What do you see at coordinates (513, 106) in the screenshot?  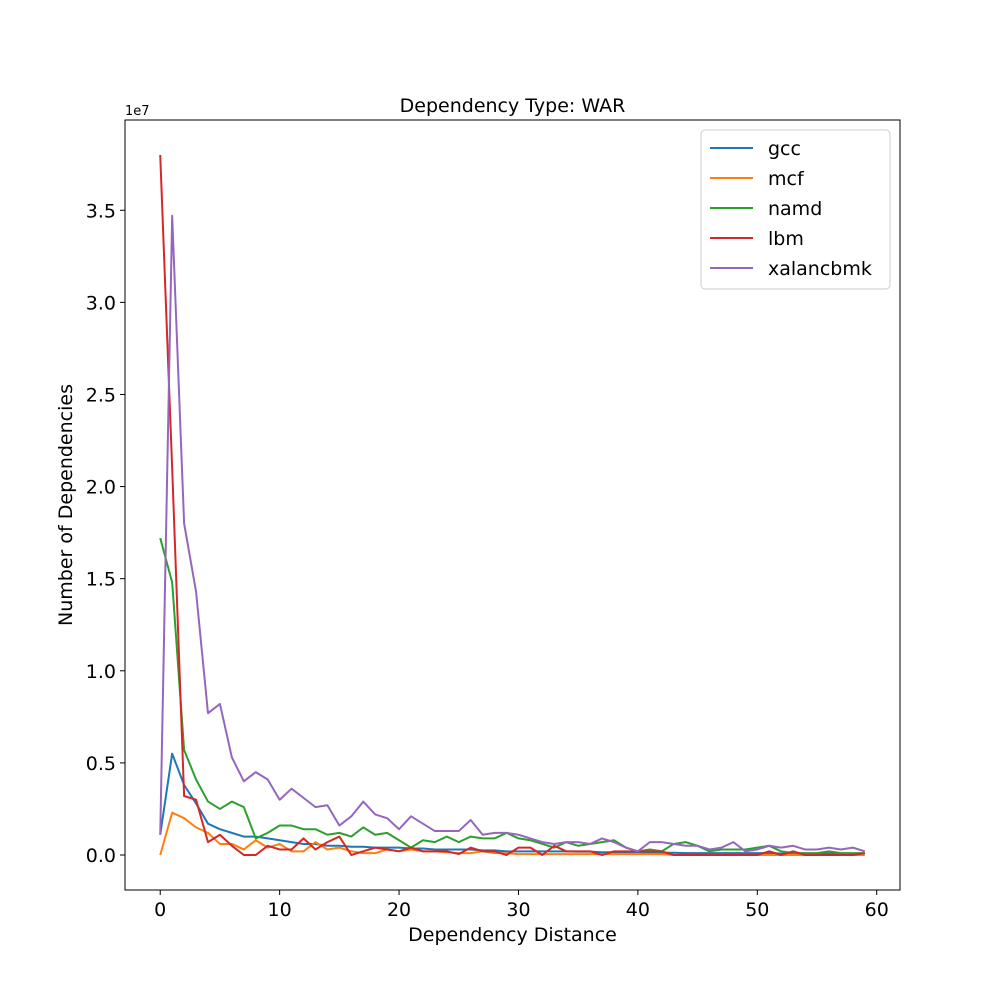 I see `chart-title: Dependency Type: WAR` at bounding box center [513, 106].